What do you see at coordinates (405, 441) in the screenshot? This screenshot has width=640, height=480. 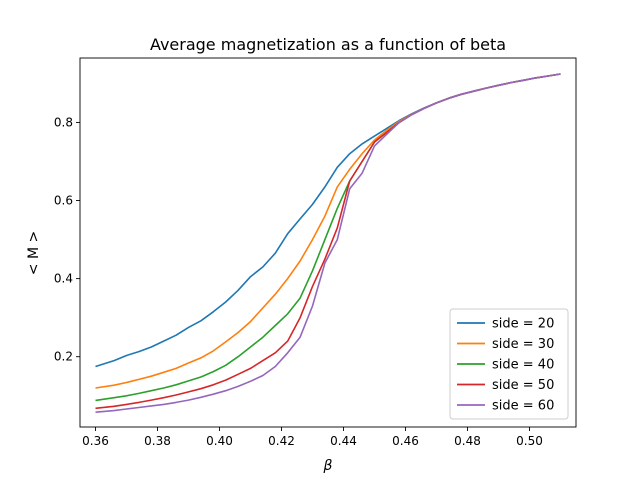 I see `x-tick-label: 0.46` at bounding box center [405, 441].